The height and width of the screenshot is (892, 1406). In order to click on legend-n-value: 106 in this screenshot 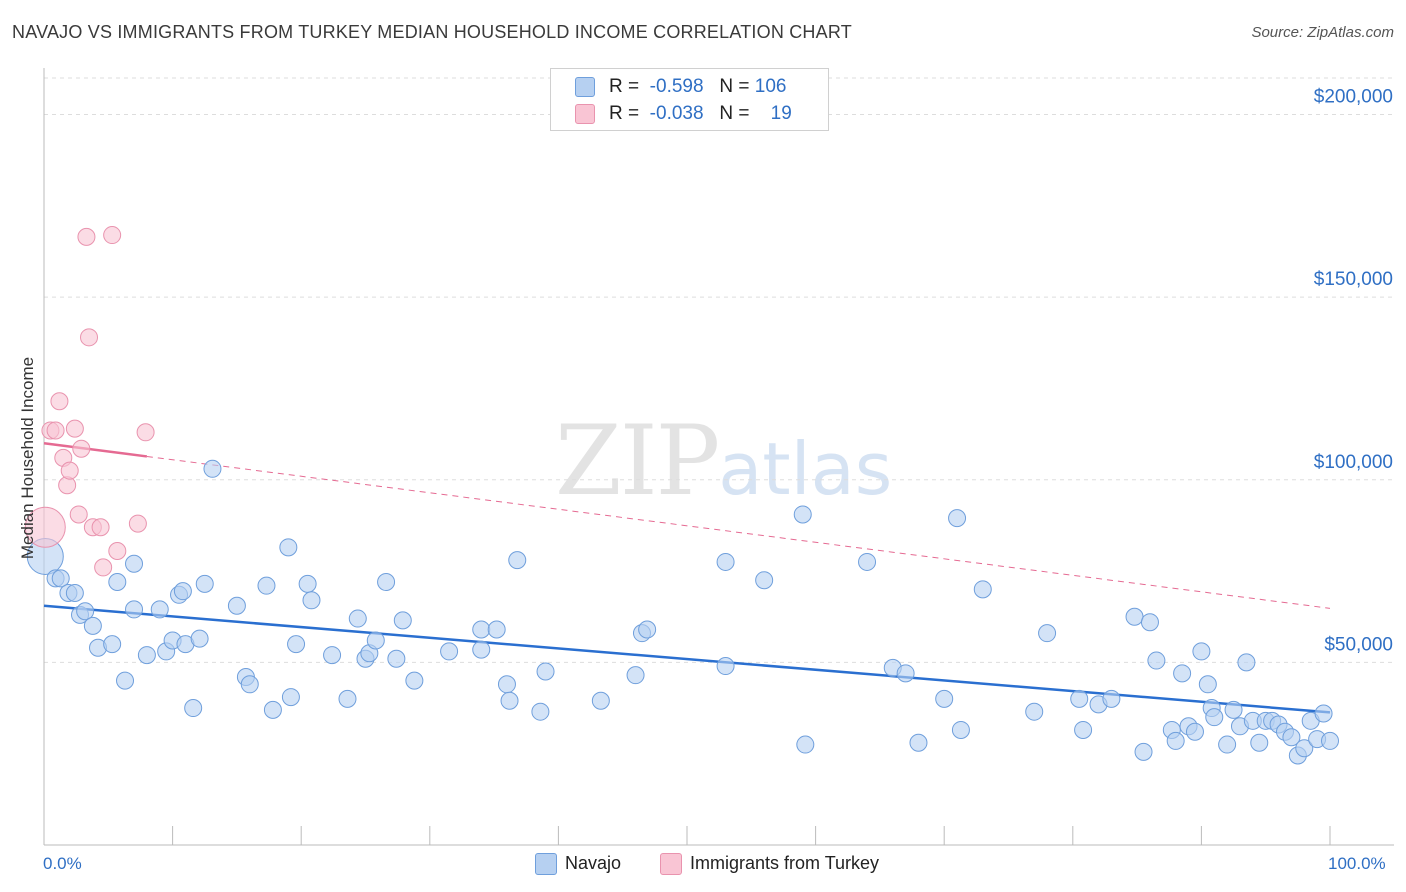, I will do `click(770, 86)`.